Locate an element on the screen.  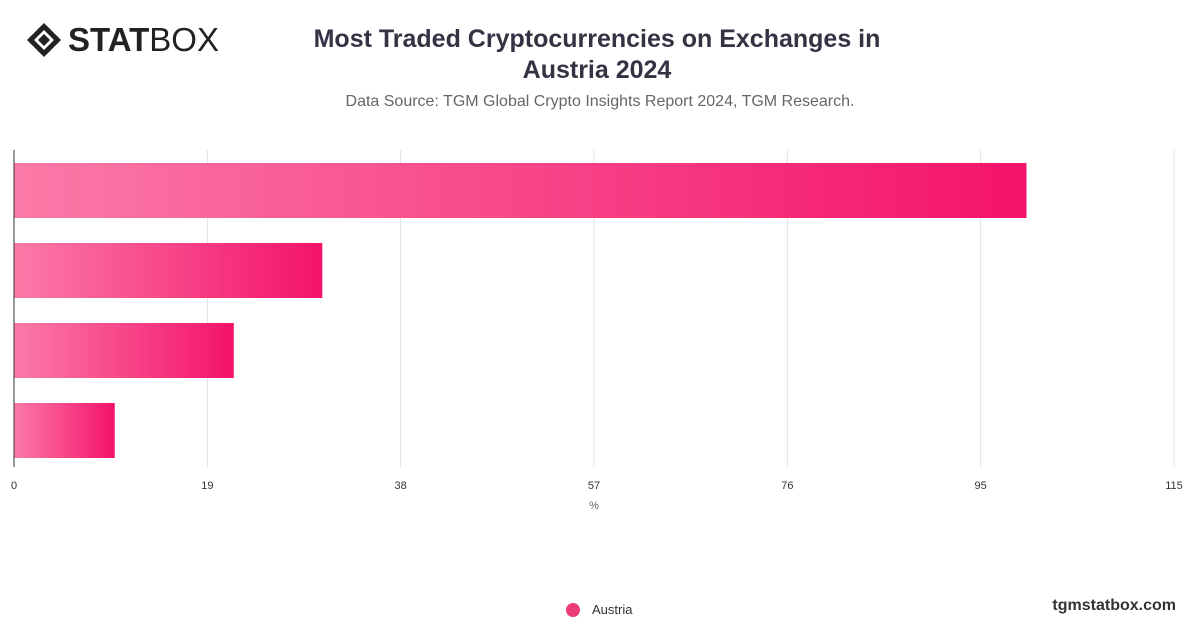
x-tick-label: 57 is located at coordinates (594, 486).